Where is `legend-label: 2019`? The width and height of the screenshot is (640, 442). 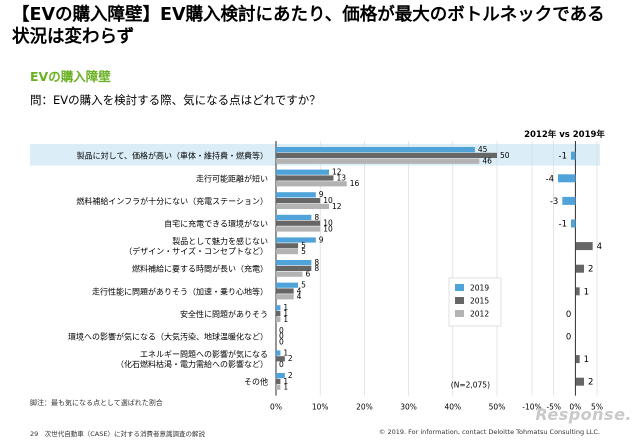
legend-label: 2019 is located at coordinates (479, 288).